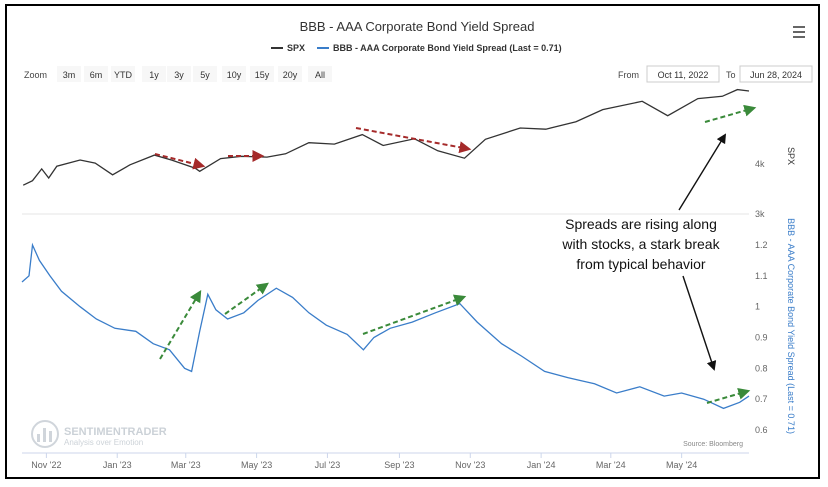 This screenshot has height=487, width=828. I want to click on zoom-button-label-3y: 3y, so click(179, 75).